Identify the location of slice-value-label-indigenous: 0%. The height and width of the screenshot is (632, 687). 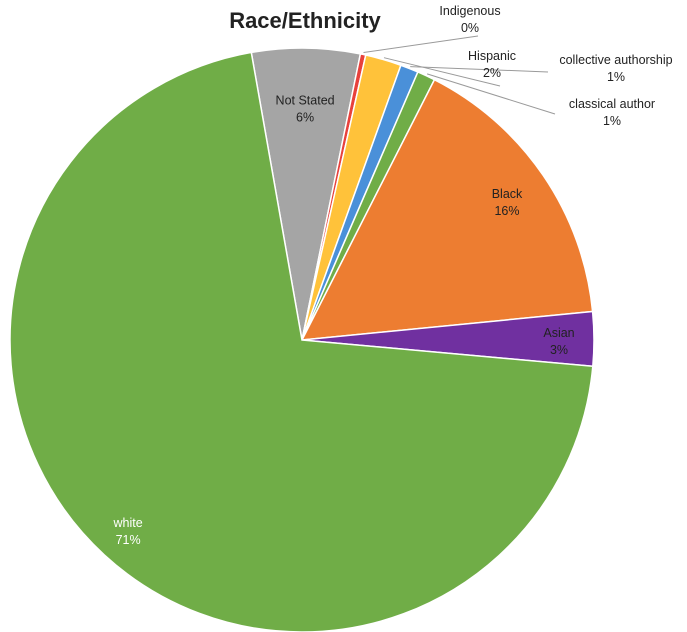
(470, 28).